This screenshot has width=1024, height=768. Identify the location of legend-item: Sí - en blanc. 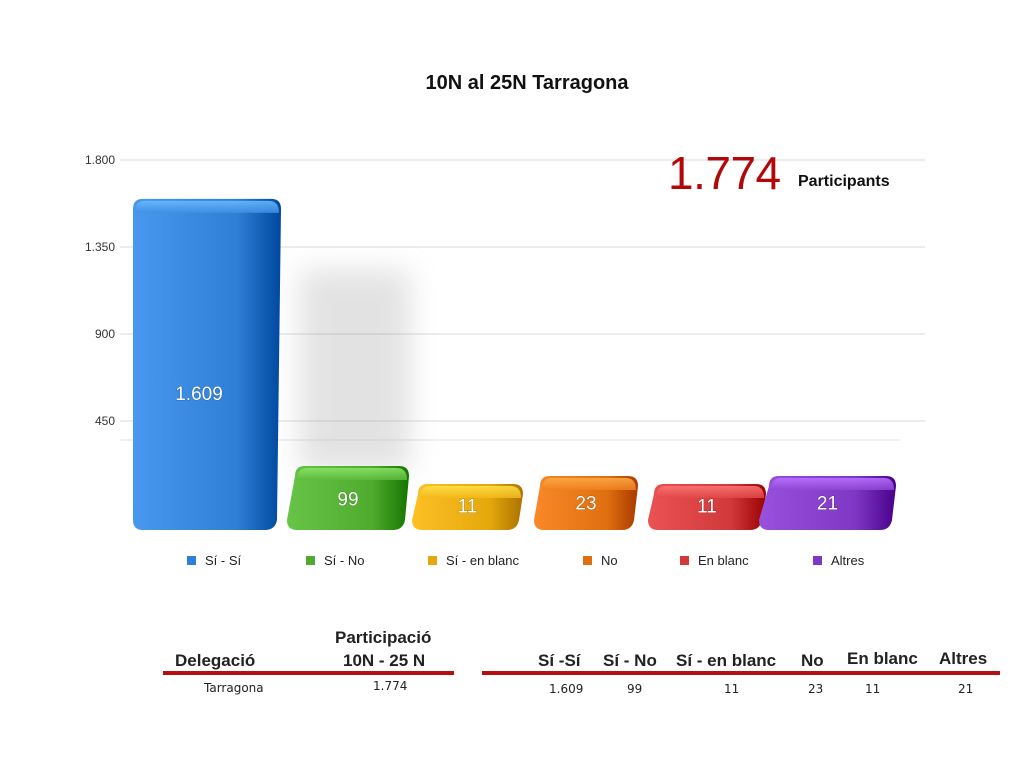
(473, 560).